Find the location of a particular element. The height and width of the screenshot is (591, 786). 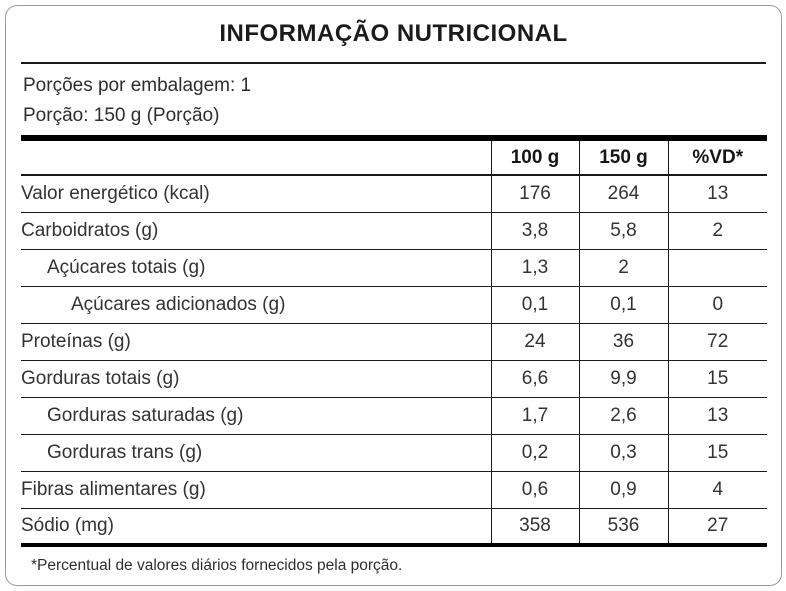

row-label: Gorduras totais (g) is located at coordinates (256, 379).